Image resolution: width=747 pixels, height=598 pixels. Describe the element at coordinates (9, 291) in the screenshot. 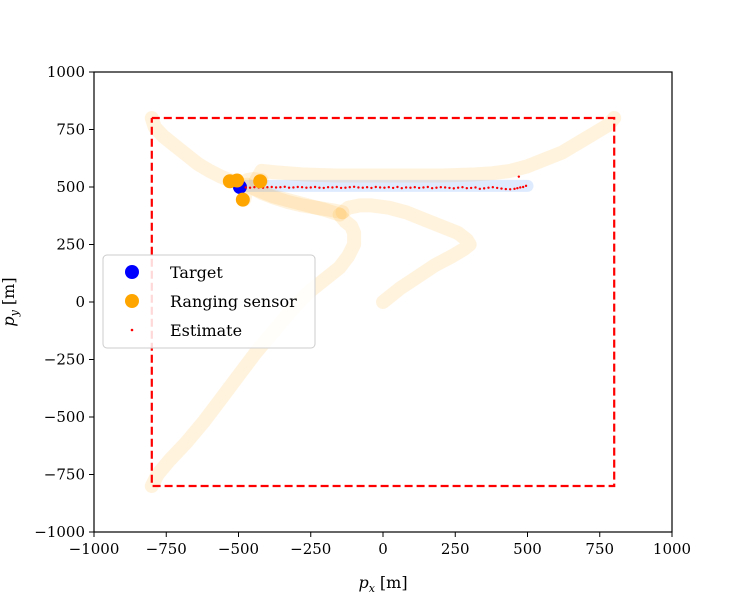

I see `y-axis-label-unit: [m]` at that location.